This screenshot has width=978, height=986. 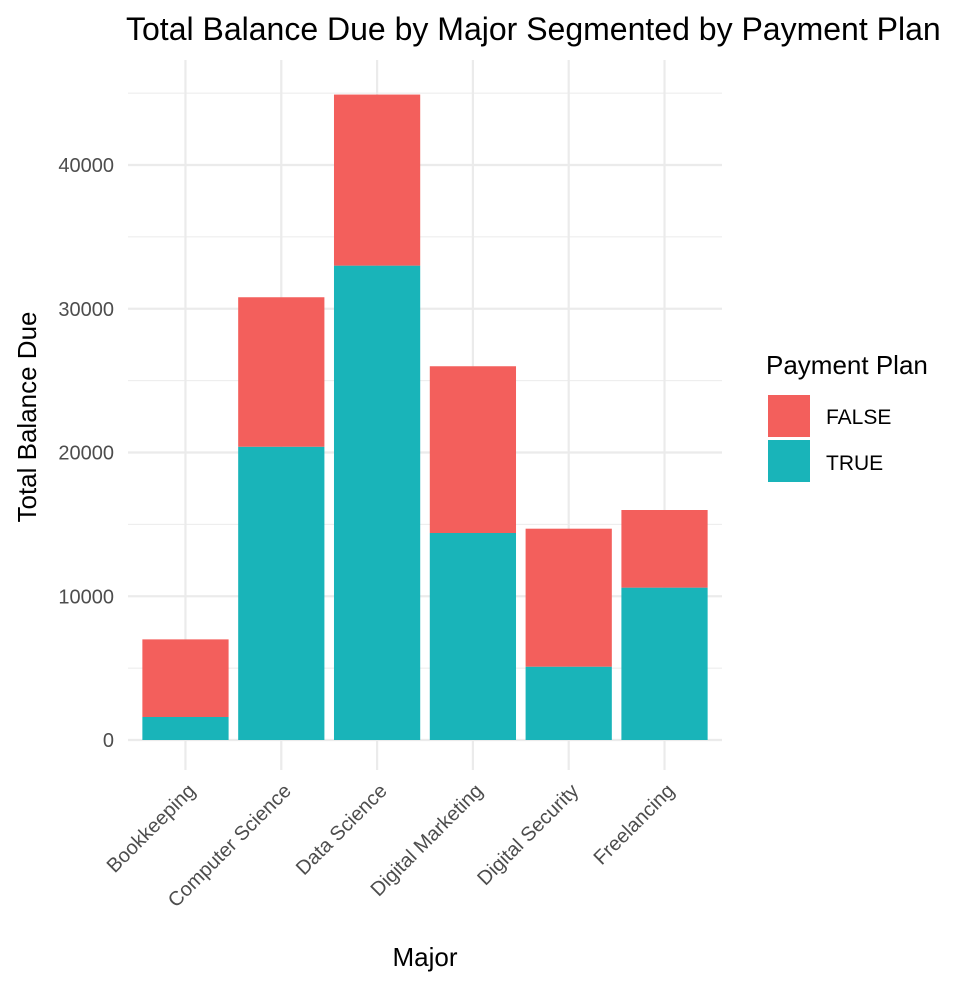 I want to click on bar-false-computer-science, so click(x=281, y=372).